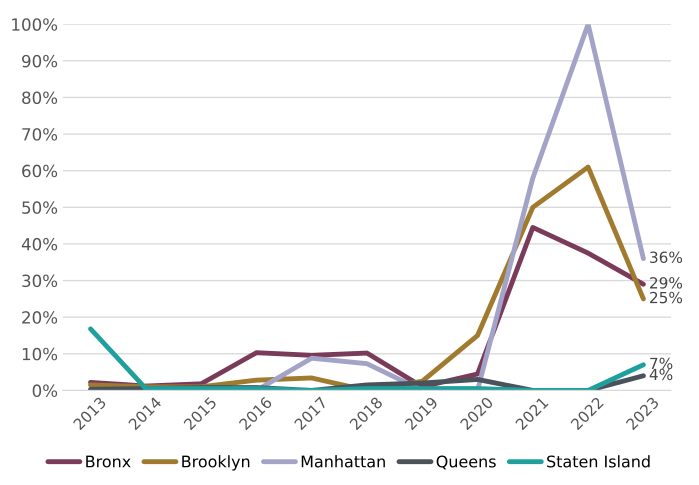  I want to click on legend-label: Brooklyn, so click(216, 463).